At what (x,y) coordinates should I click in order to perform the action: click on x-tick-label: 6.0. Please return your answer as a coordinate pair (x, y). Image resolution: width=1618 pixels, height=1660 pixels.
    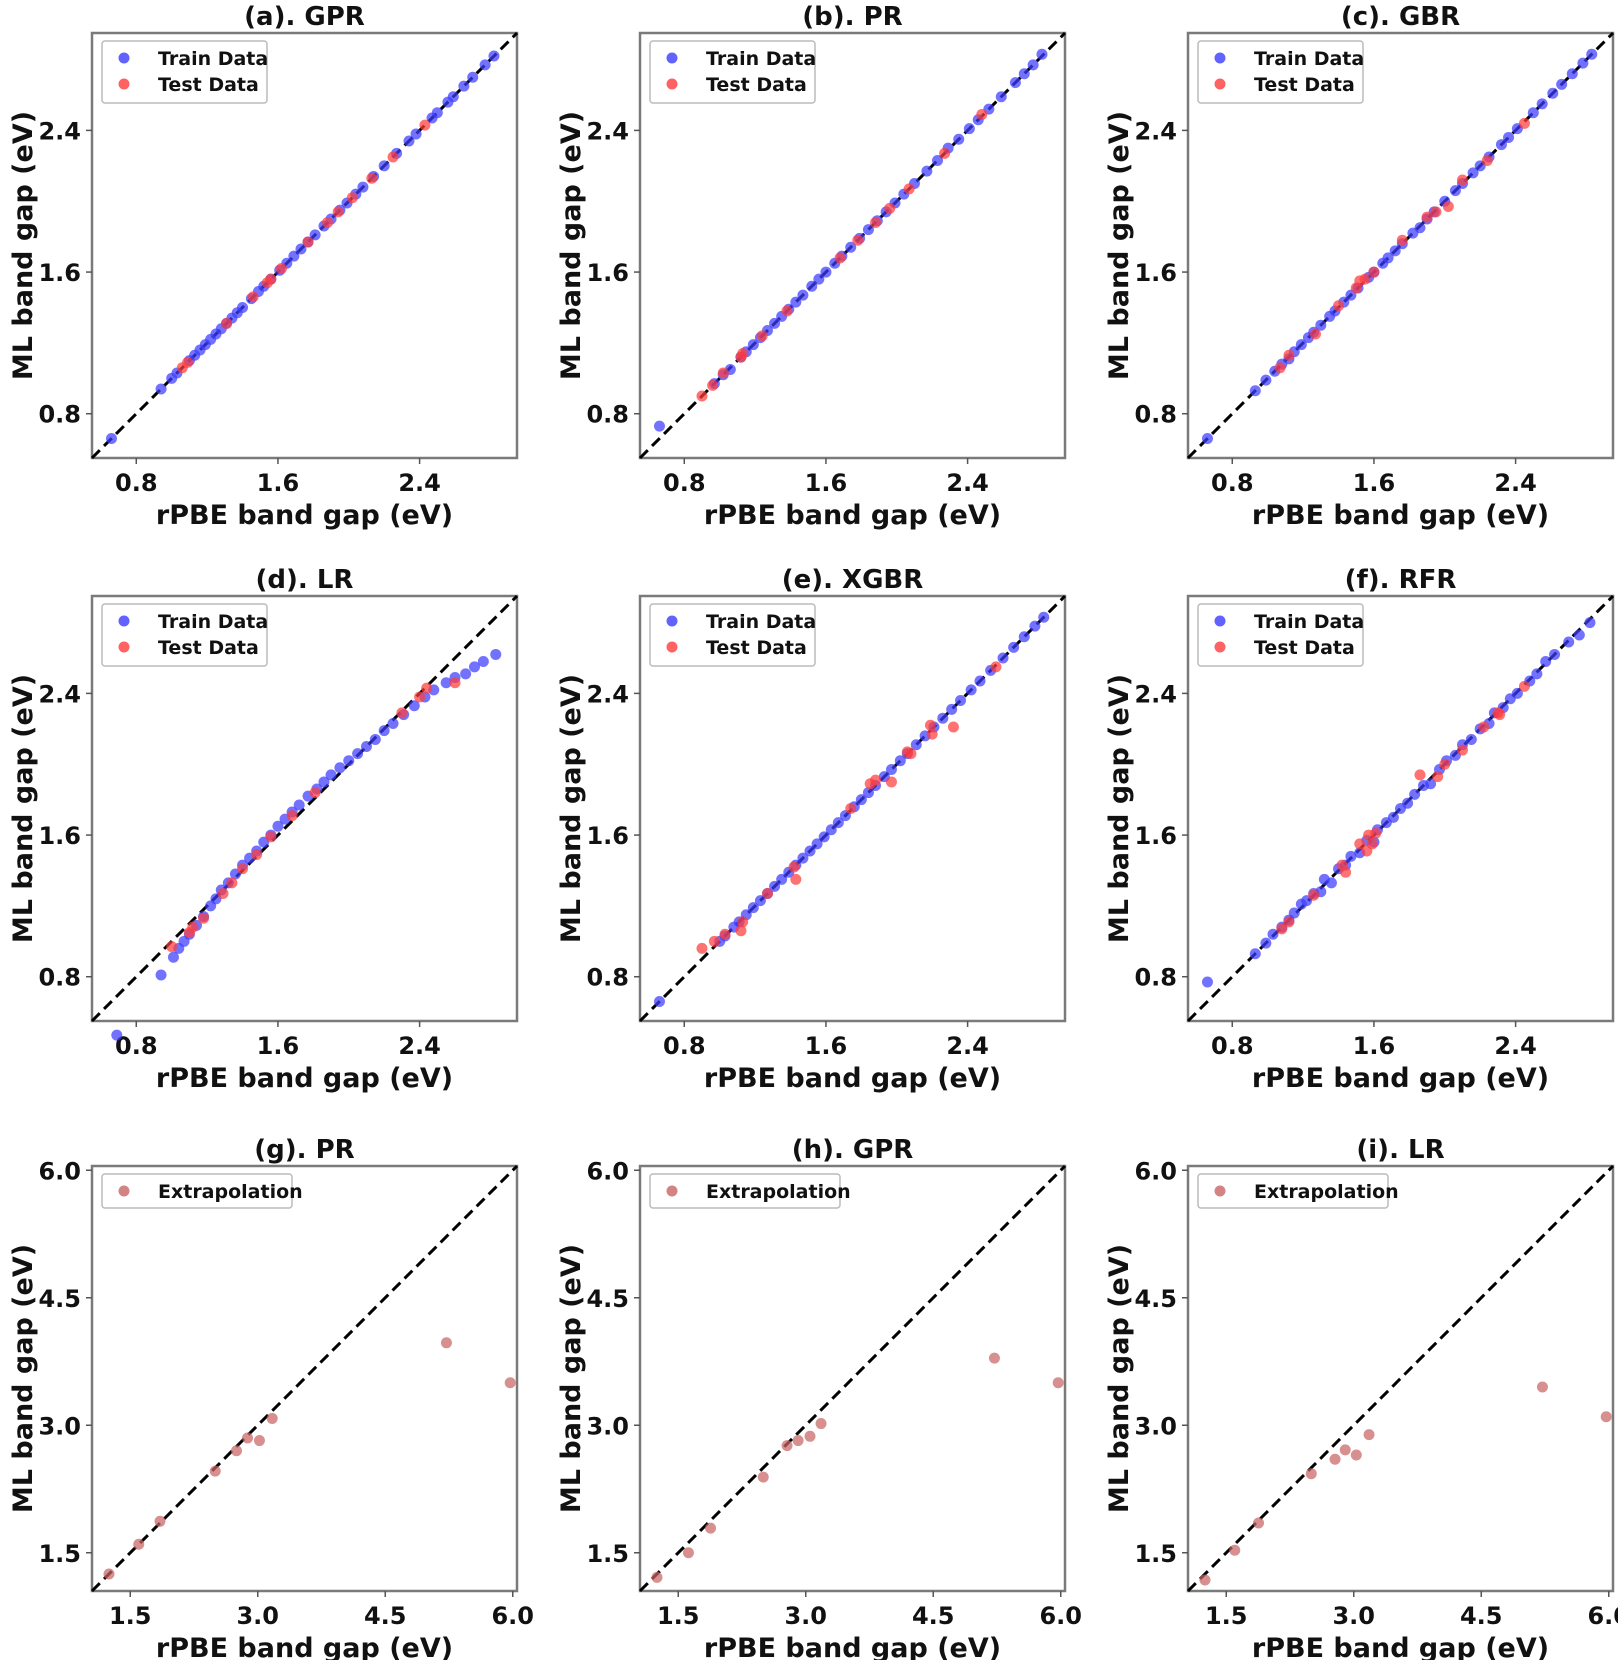
    Looking at the image, I should click on (1602, 1616).